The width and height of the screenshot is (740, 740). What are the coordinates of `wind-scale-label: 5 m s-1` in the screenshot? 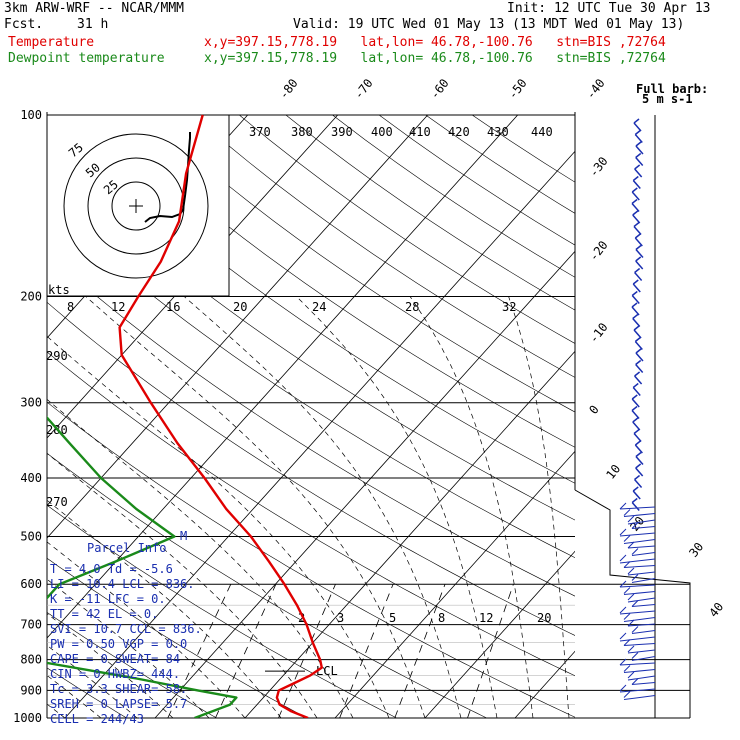 It's located at (667, 99).